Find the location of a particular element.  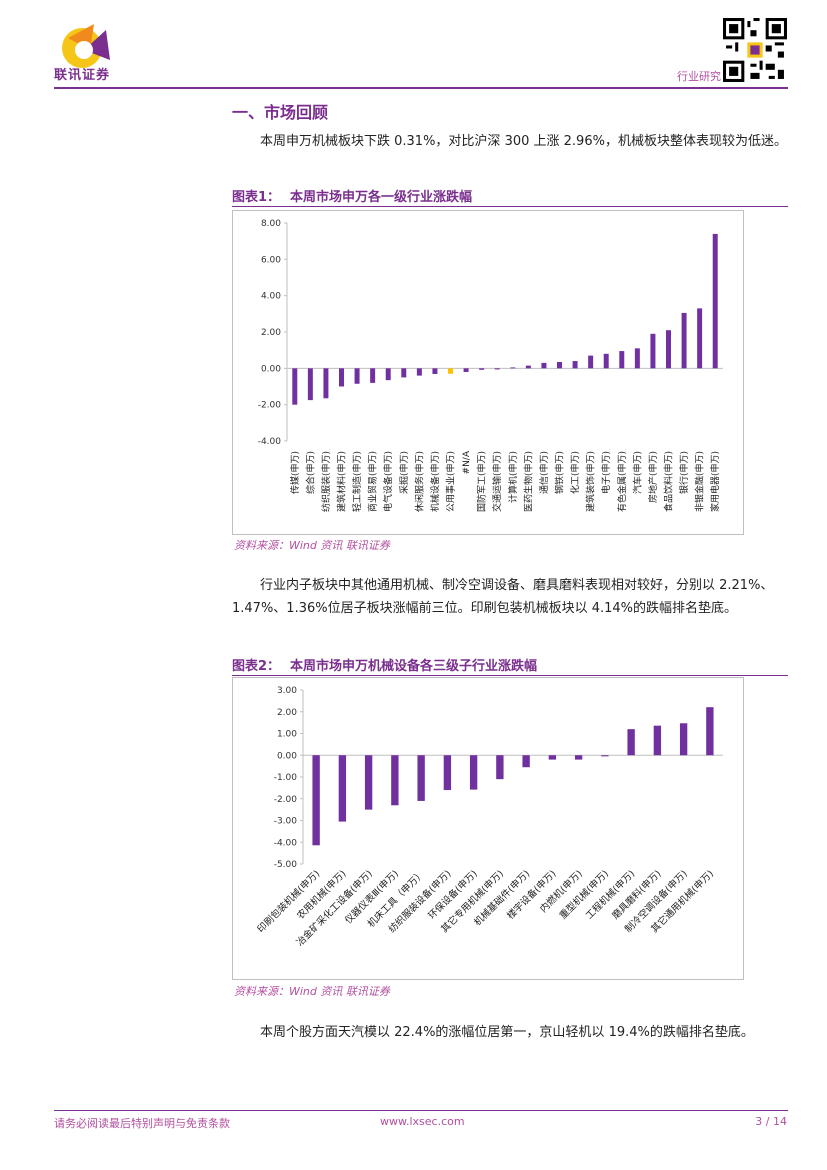

figure-2-title: 本周市场申万机械设备各三级子行业涨跌幅 is located at coordinates (414, 666).